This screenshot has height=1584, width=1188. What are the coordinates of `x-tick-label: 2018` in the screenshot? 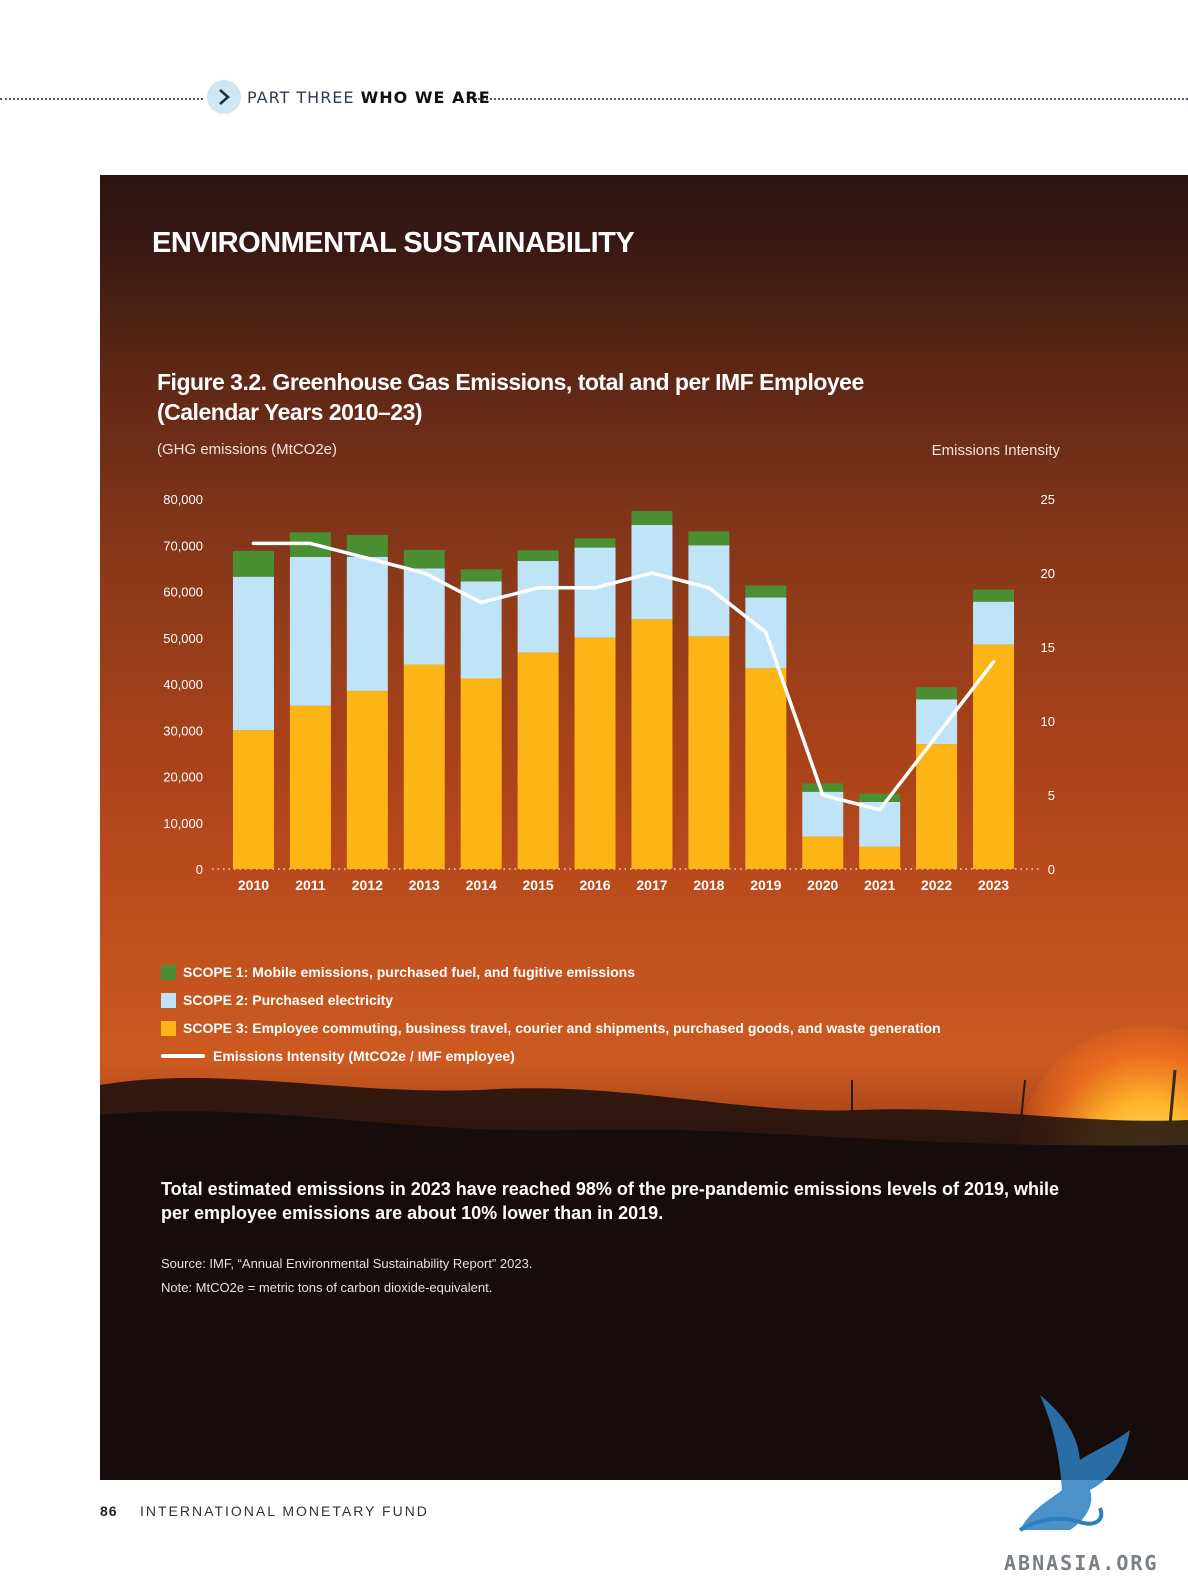 It's located at (708, 885).